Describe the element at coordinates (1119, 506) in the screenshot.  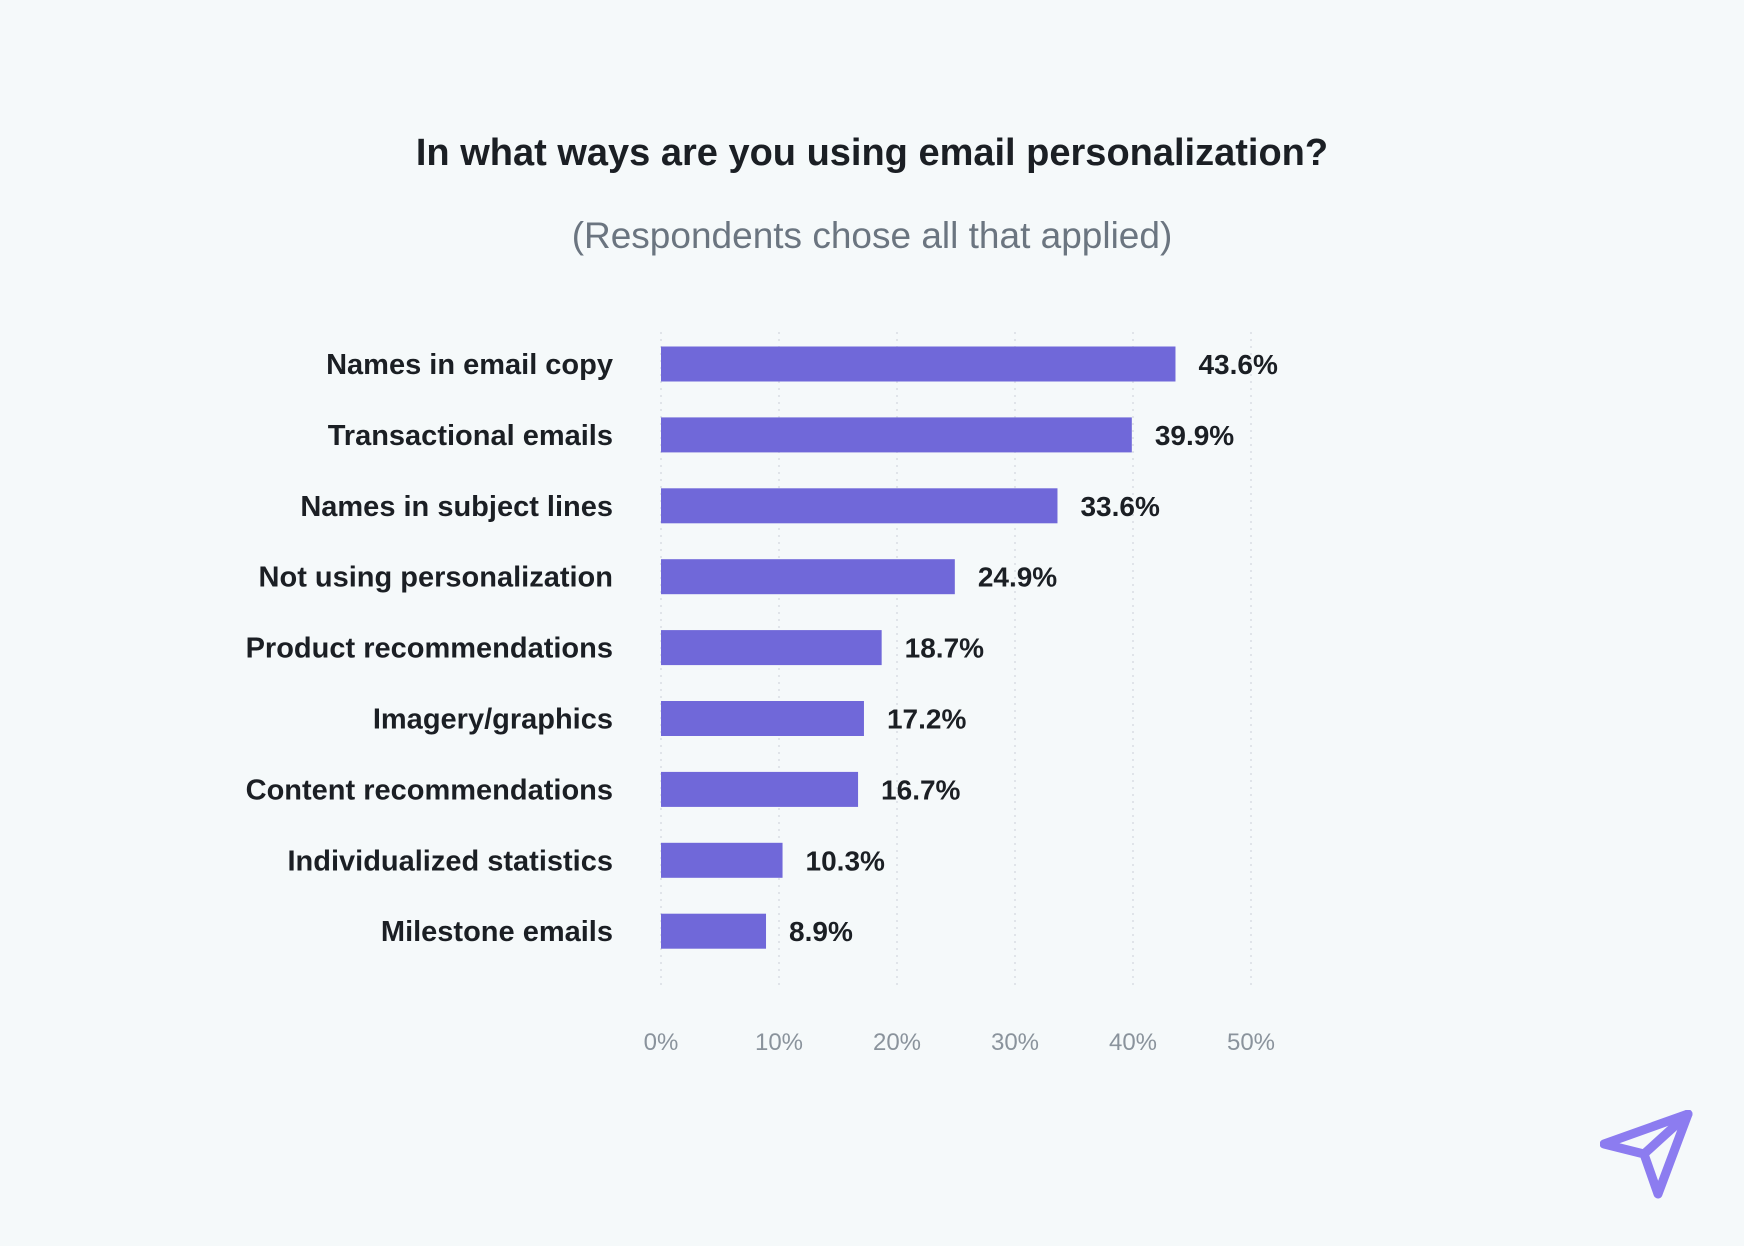
I see `value-label: 33.6%` at that location.